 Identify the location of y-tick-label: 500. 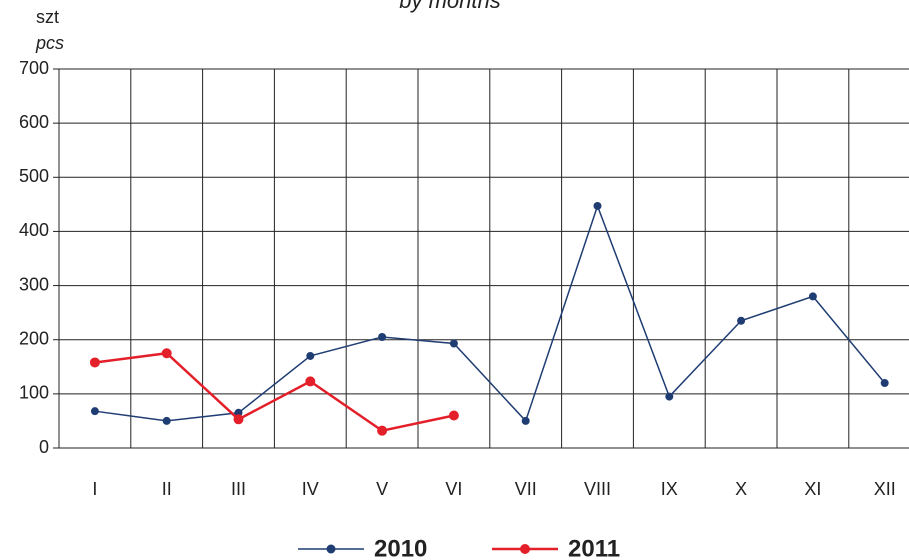
(34, 176).